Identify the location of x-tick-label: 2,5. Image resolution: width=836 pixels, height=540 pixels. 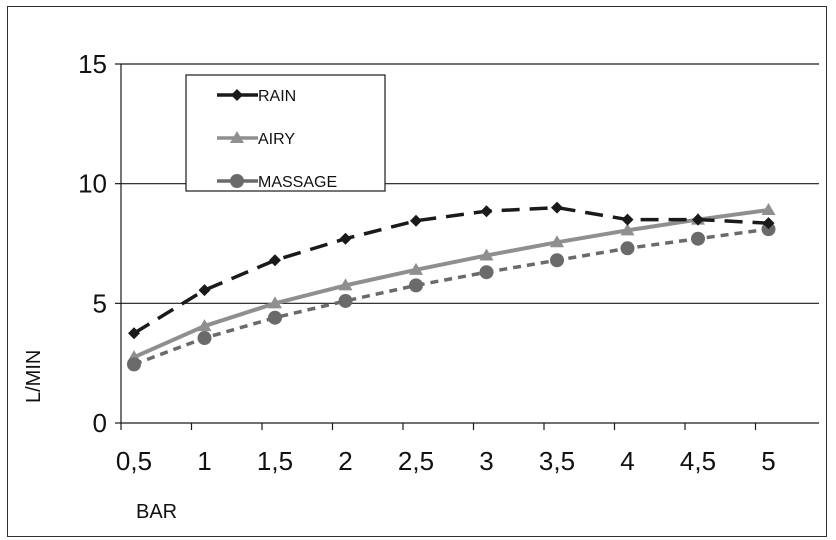
(416, 461).